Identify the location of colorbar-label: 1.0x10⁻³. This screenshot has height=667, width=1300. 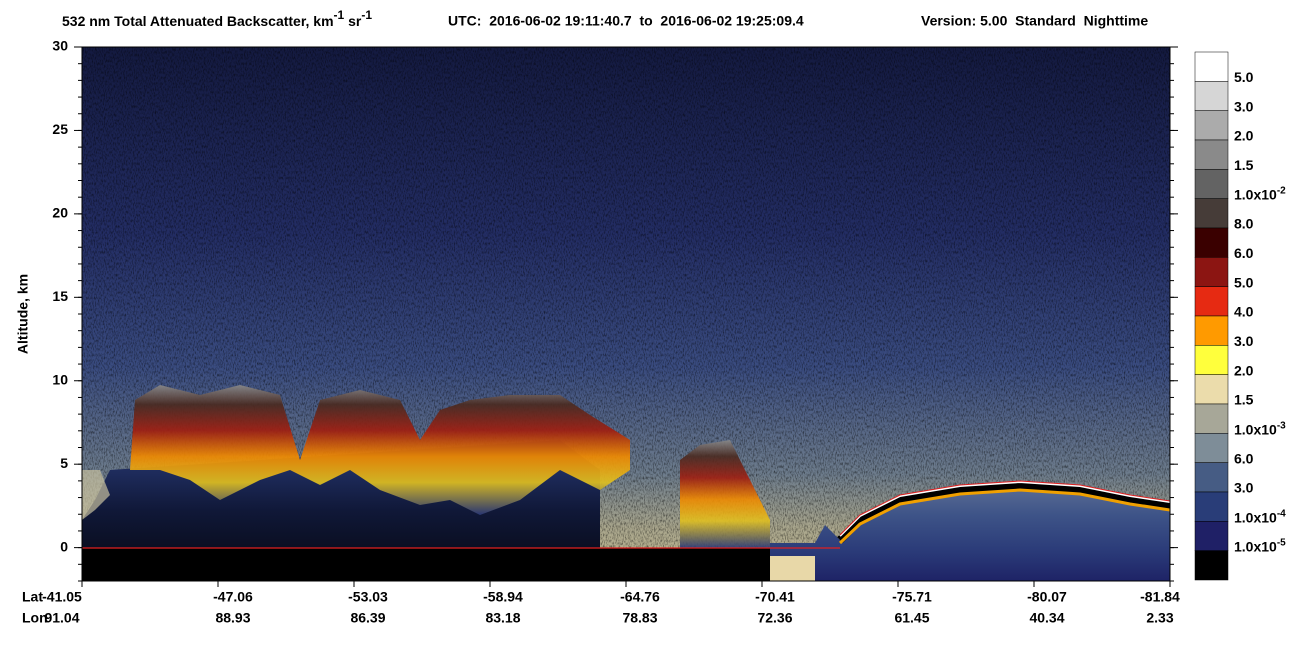
(1260, 428).